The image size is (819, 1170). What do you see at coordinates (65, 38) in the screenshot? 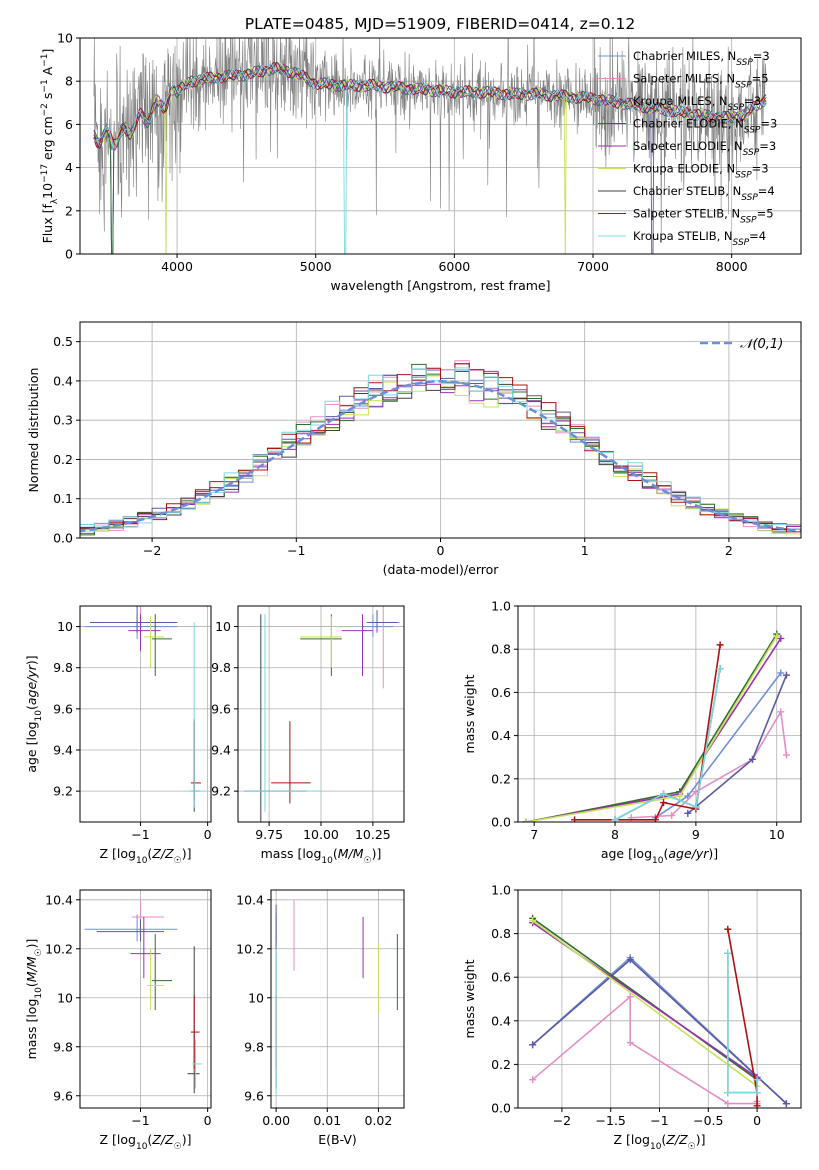
I see `spectrum-ytick-label: 10` at bounding box center [65, 38].